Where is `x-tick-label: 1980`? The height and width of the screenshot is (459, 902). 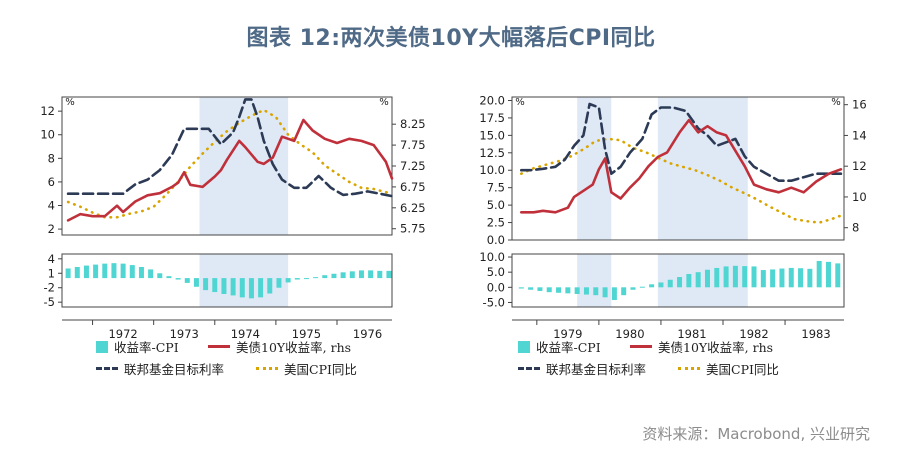
x-tick-label: 1980 is located at coordinates (629, 334).